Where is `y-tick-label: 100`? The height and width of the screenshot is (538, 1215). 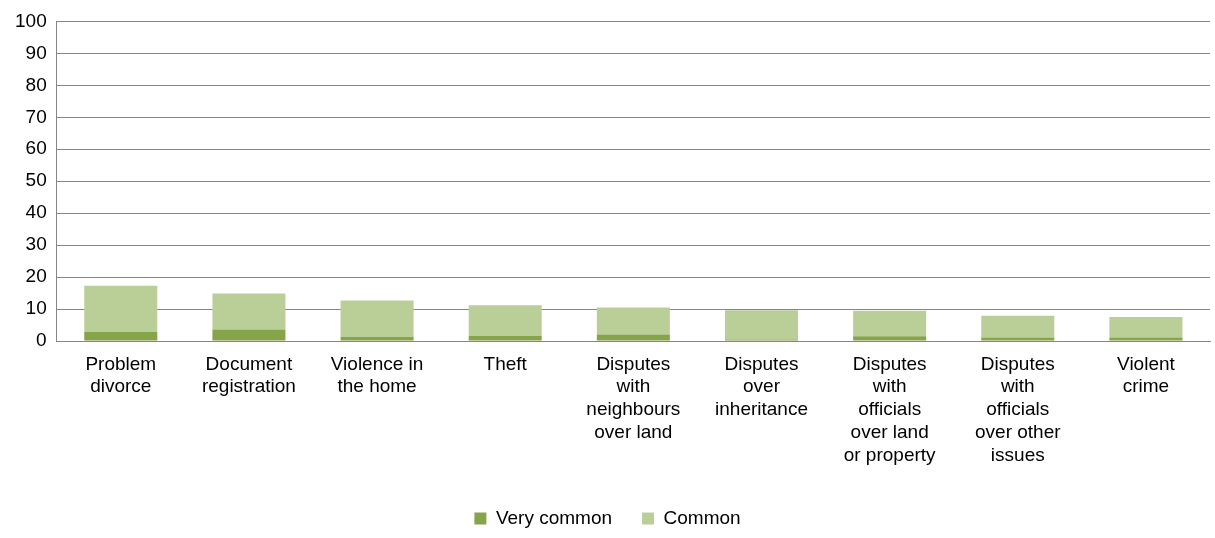
y-tick-label: 100 is located at coordinates (31, 20).